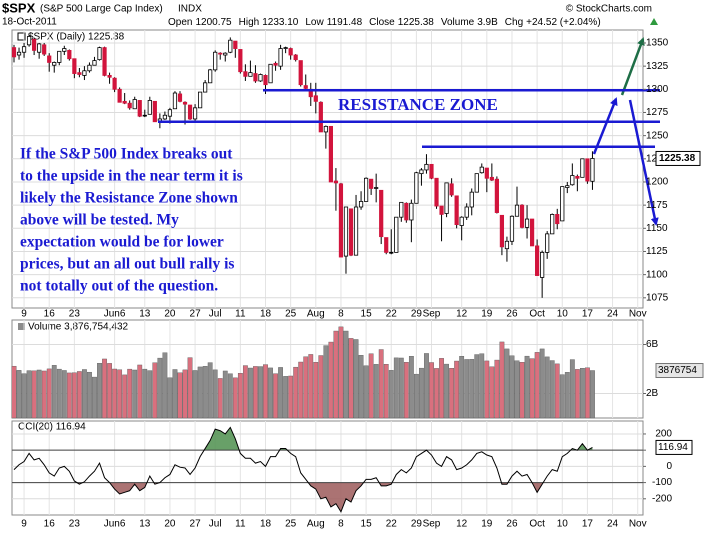  What do you see at coordinates (418, 104) in the screenshot?
I see `resistance-label: RESISTANCE ZONE` at bounding box center [418, 104].